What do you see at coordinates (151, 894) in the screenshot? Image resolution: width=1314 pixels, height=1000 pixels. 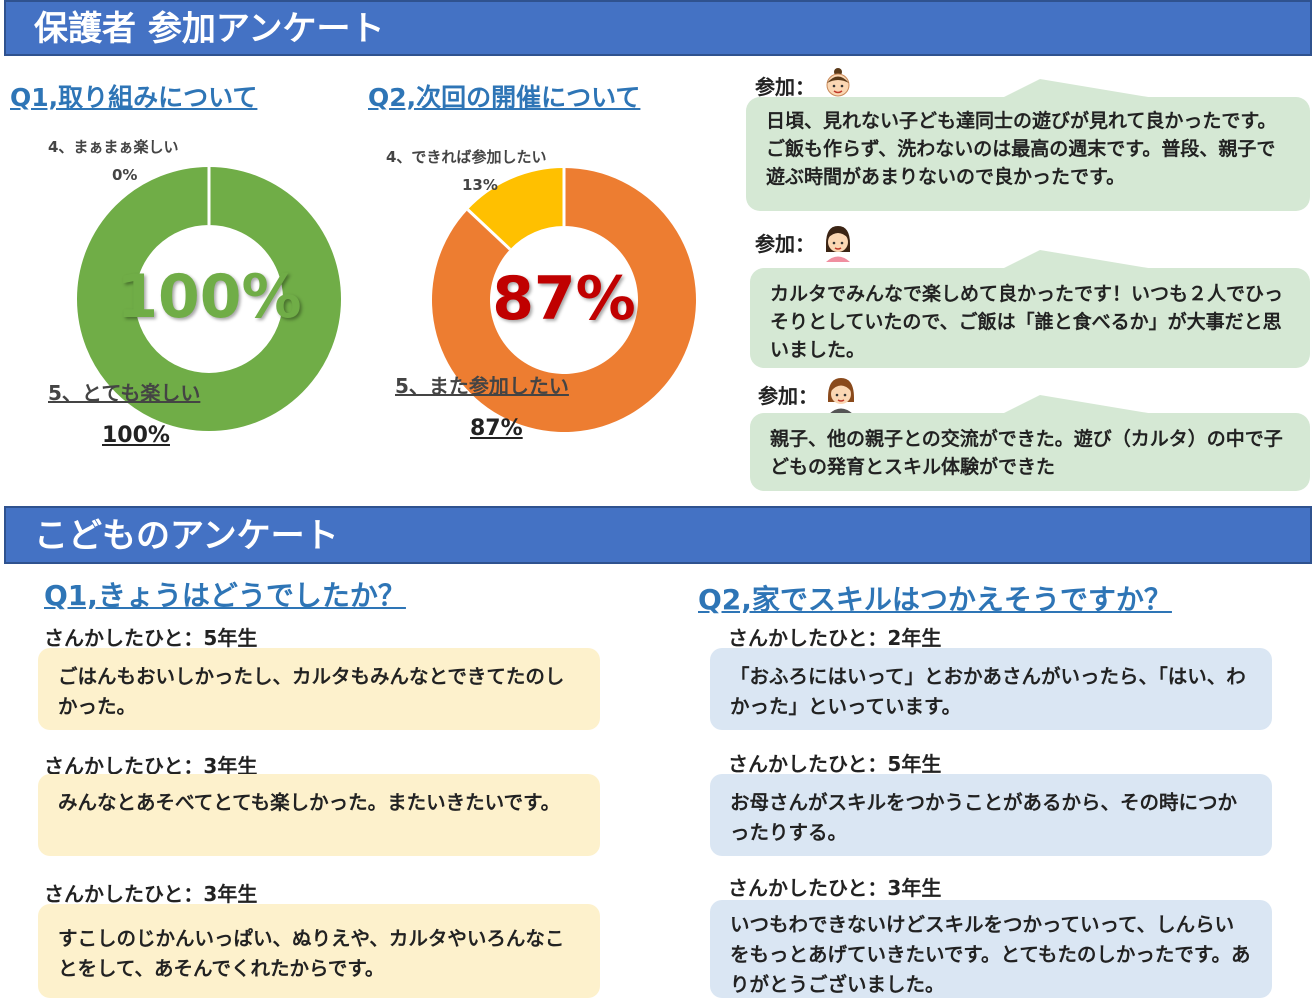 I see `kids-q1-answer-3-who: さんかしたひと：3年生` at bounding box center [151, 894].